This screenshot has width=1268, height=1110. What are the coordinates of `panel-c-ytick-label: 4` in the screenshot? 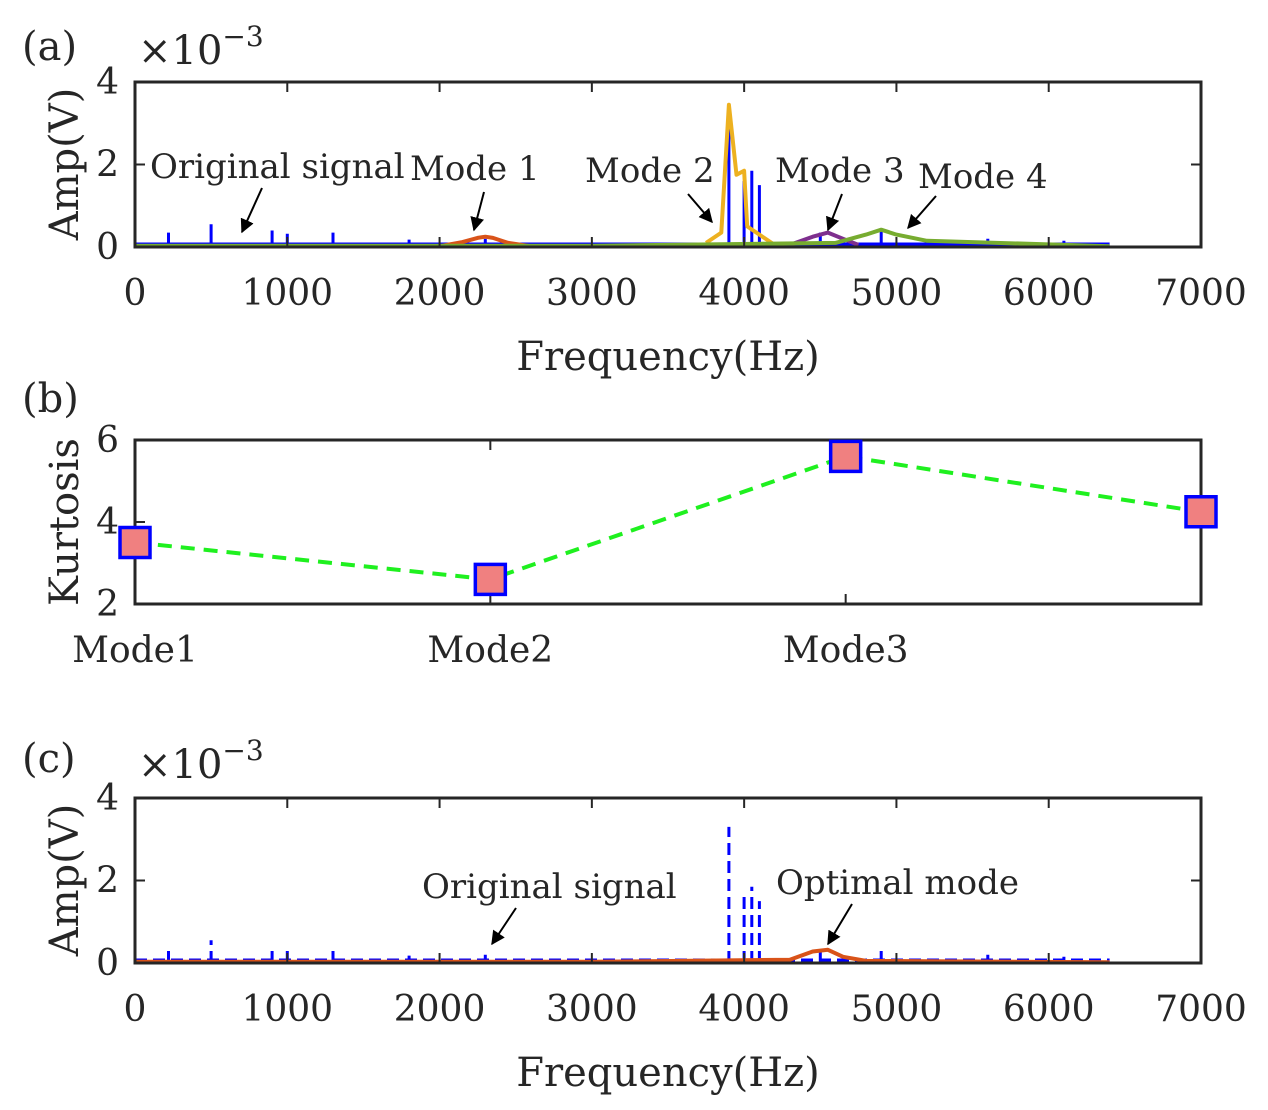 It's located at (107, 798).